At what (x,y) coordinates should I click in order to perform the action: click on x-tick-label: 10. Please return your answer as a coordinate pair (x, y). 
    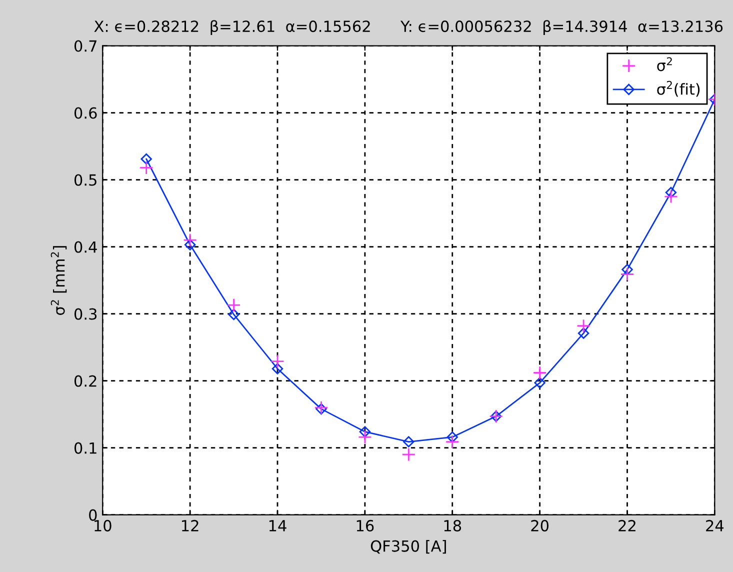
    Looking at the image, I should click on (103, 526).